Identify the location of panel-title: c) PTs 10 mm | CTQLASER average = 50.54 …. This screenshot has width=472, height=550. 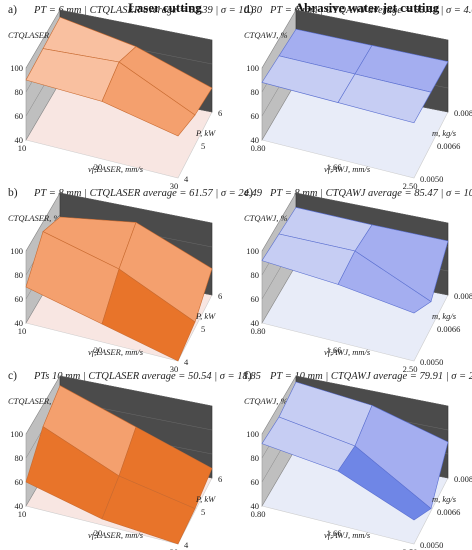
(134, 376).